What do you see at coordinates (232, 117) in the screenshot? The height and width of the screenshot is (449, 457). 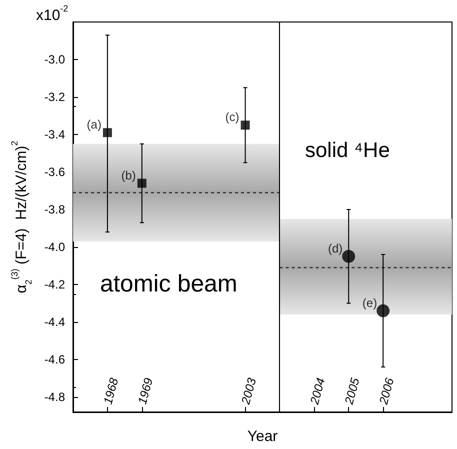 I see `annotation: (c)` at bounding box center [232, 117].